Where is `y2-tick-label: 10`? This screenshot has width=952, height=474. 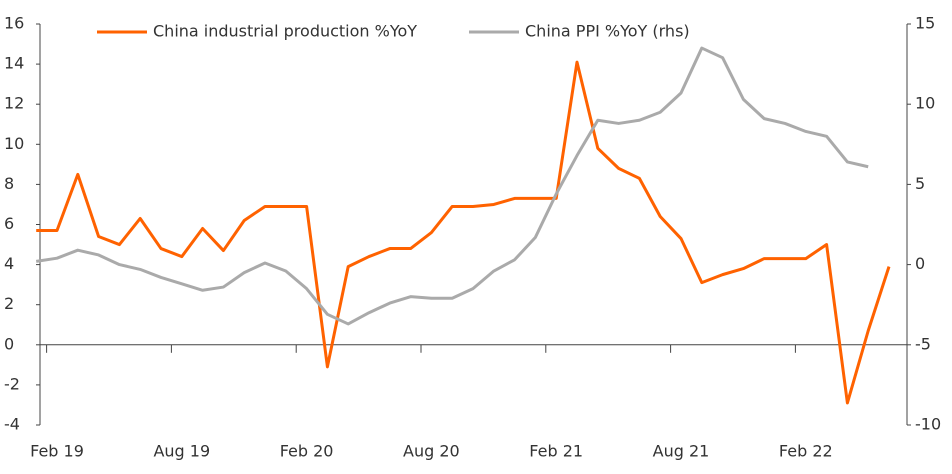
y2-tick-label: 10 is located at coordinates (925, 103).